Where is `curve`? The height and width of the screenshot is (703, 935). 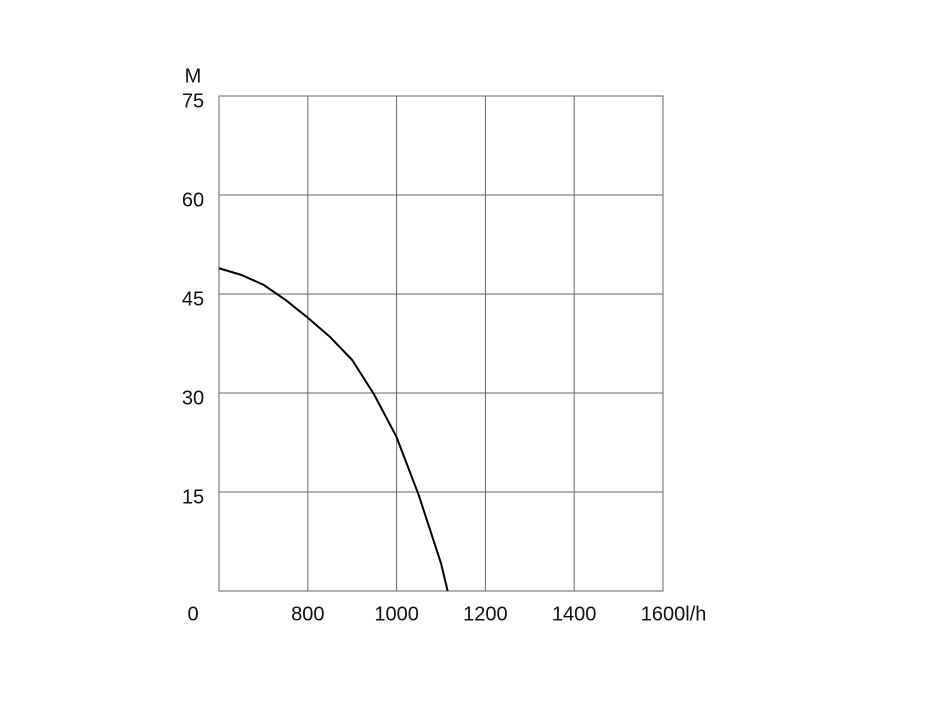 curve is located at coordinates (333, 429).